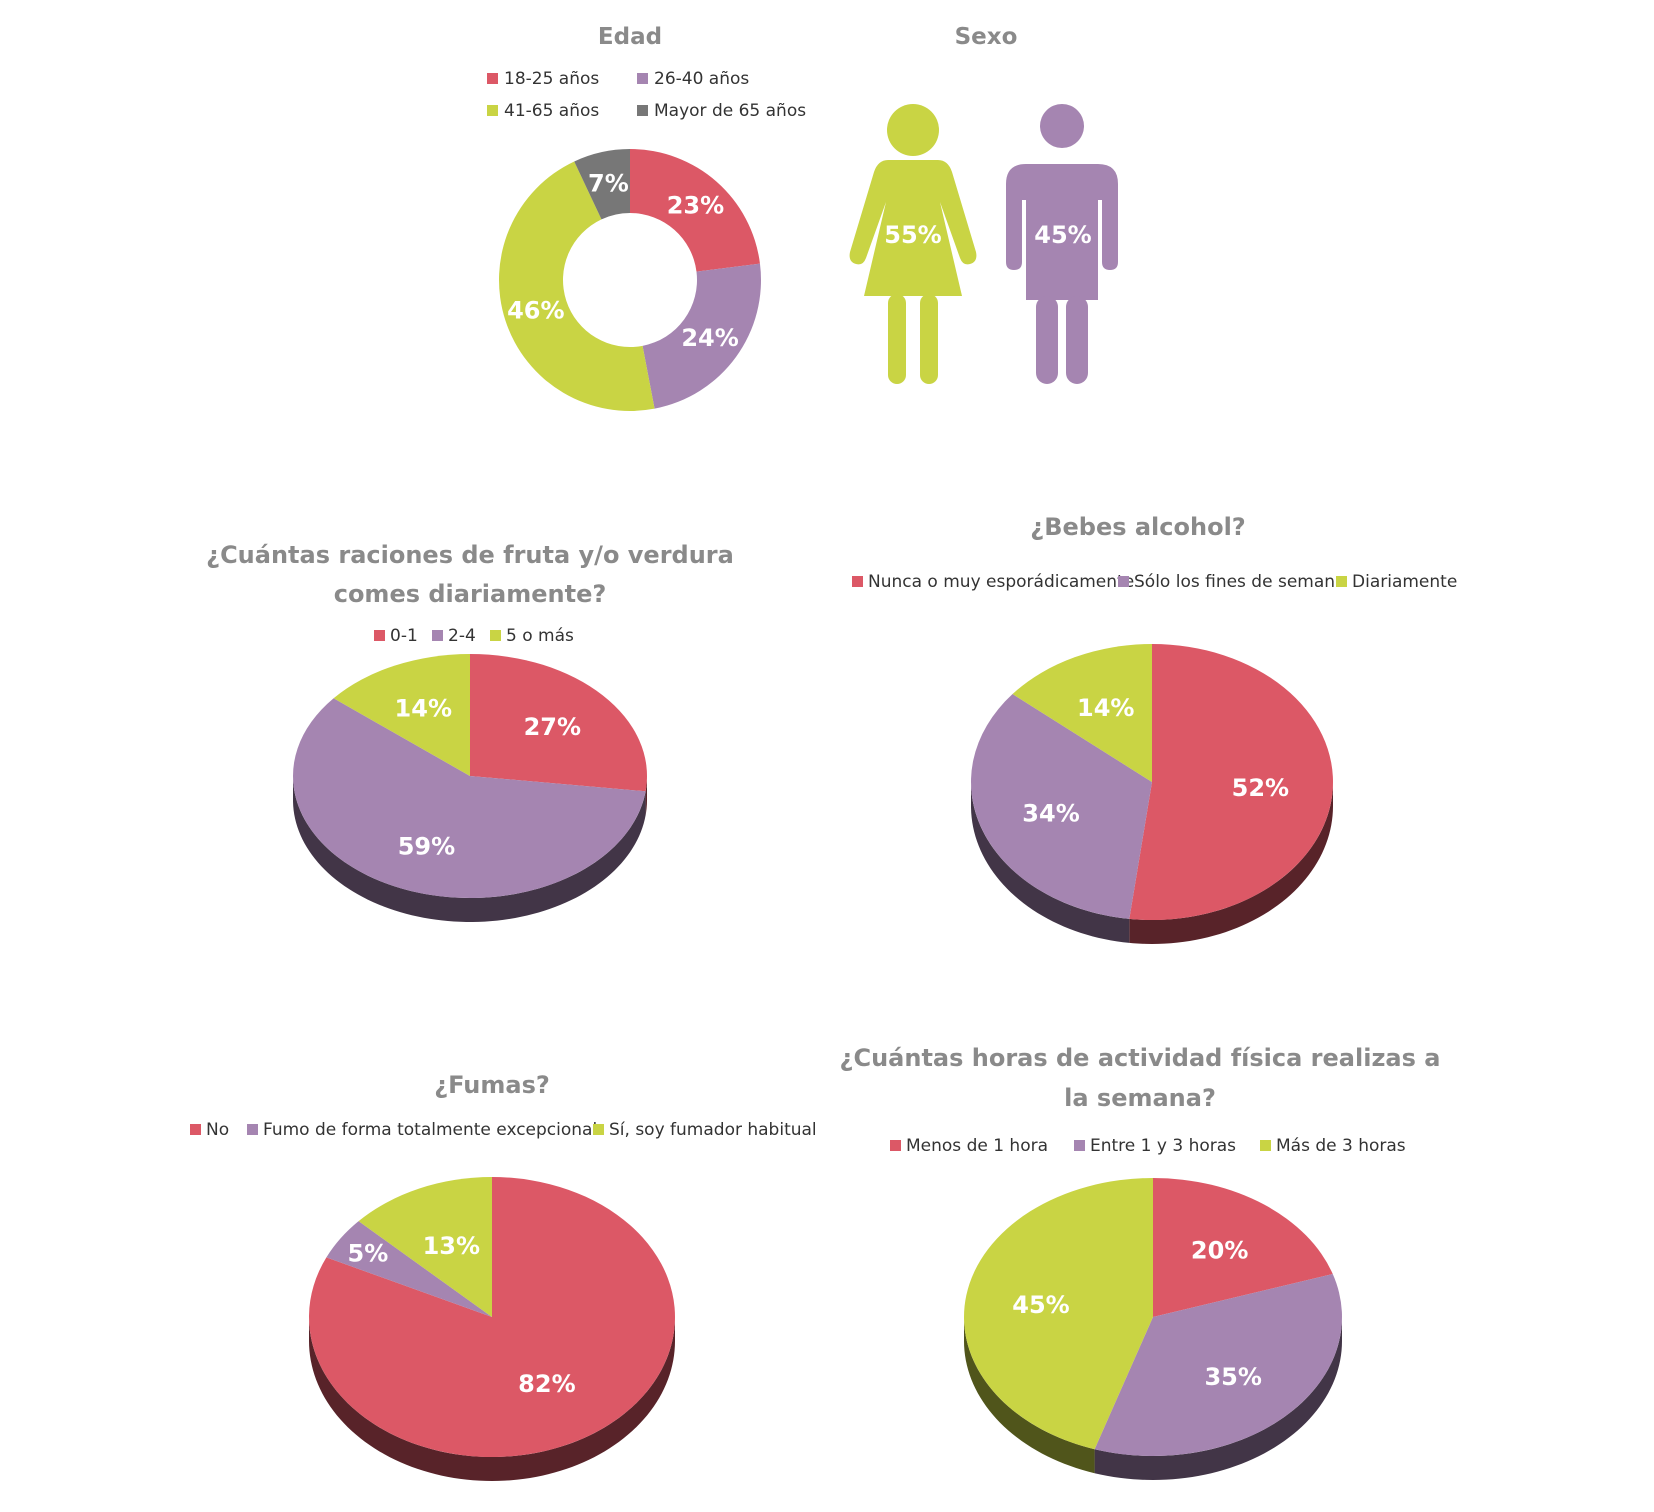  What do you see at coordinates (1341, 1146) in the screenshot?
I see `actividad-legend-label-2: Más de 3 horas` at bounding box center [1341, 1146].